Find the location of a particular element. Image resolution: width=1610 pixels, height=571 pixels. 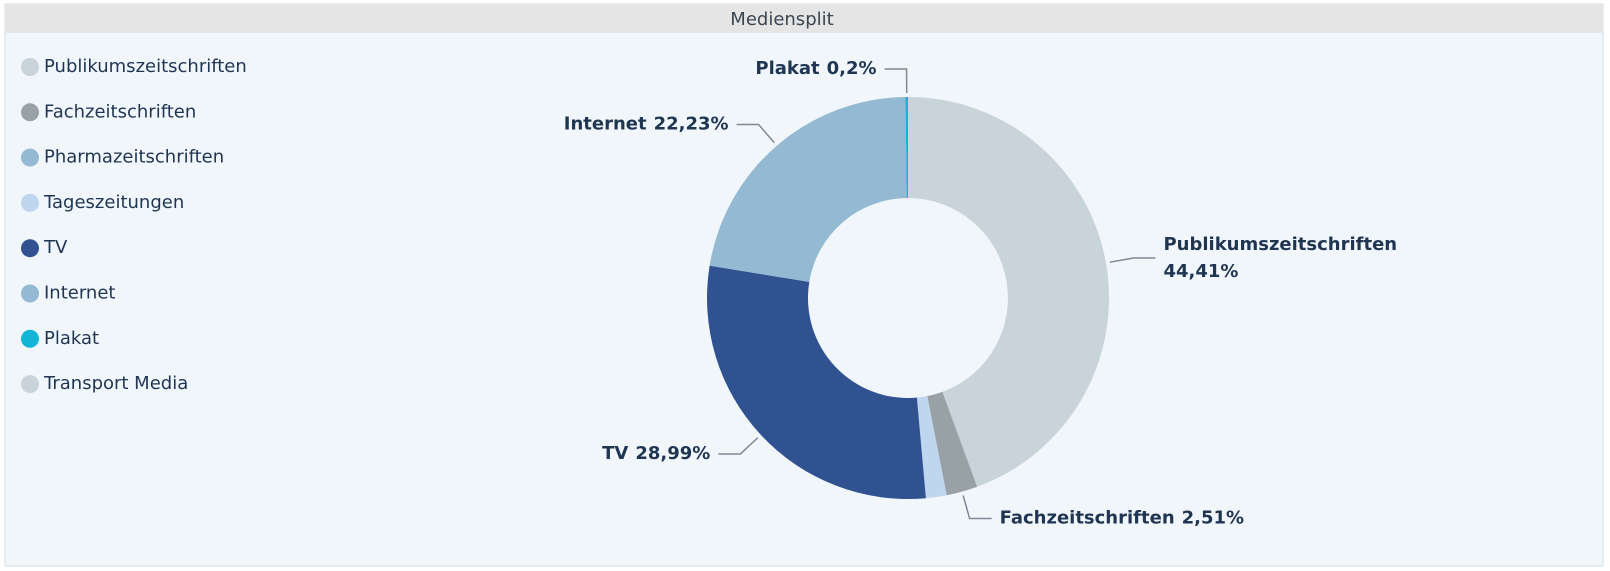

data-label-value: 0,2% is located at coordinates (852, 68).